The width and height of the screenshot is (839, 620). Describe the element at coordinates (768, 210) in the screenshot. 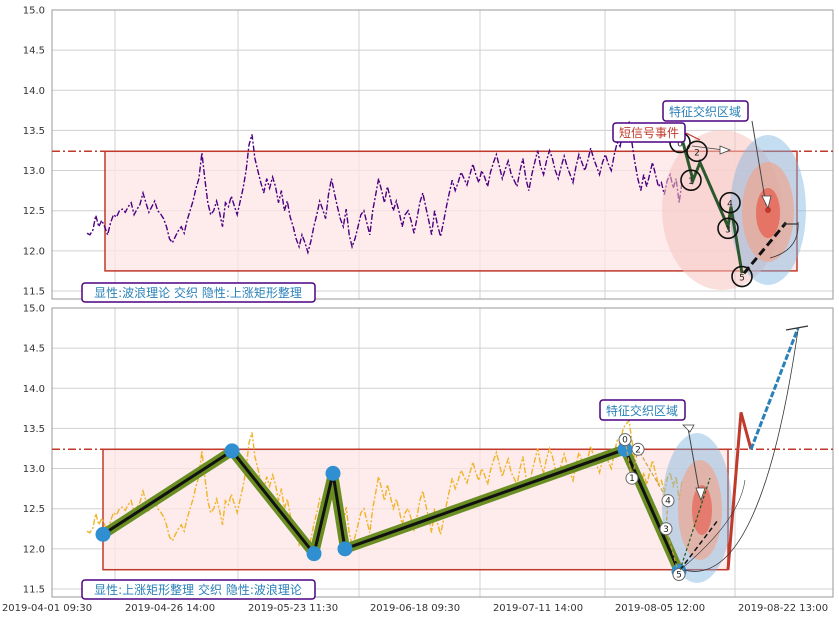

I see `top-zone-center-dot` at that location.